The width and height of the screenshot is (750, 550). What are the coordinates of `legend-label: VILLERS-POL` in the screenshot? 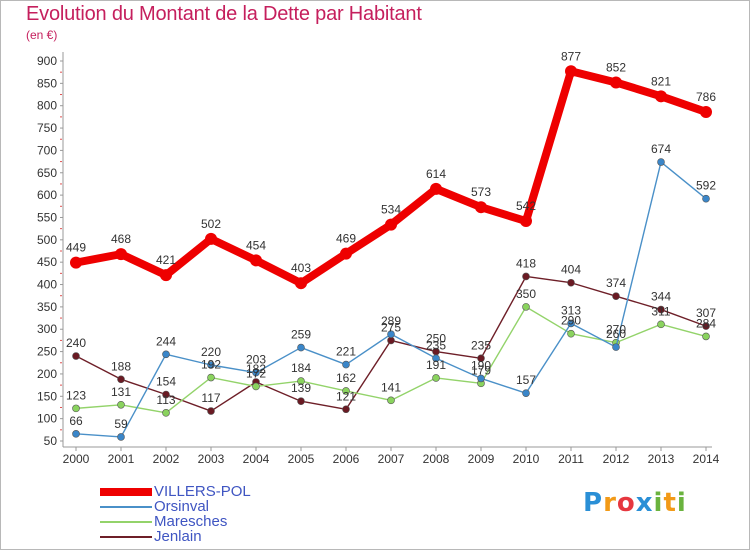 It's located at (202, 491).